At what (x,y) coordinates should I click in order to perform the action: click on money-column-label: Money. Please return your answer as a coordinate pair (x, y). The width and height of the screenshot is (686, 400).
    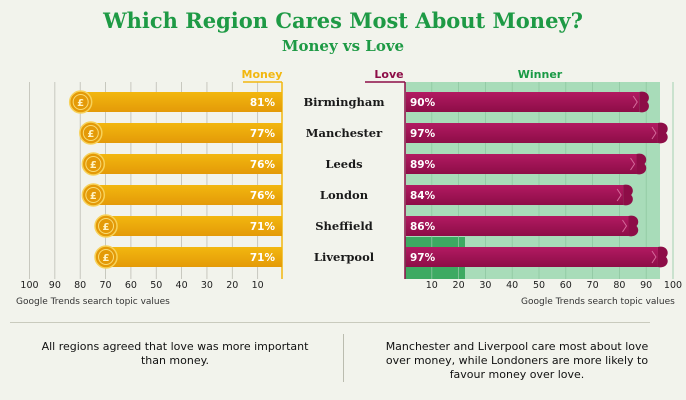
    Looking at the image, I should click on (262, 74).